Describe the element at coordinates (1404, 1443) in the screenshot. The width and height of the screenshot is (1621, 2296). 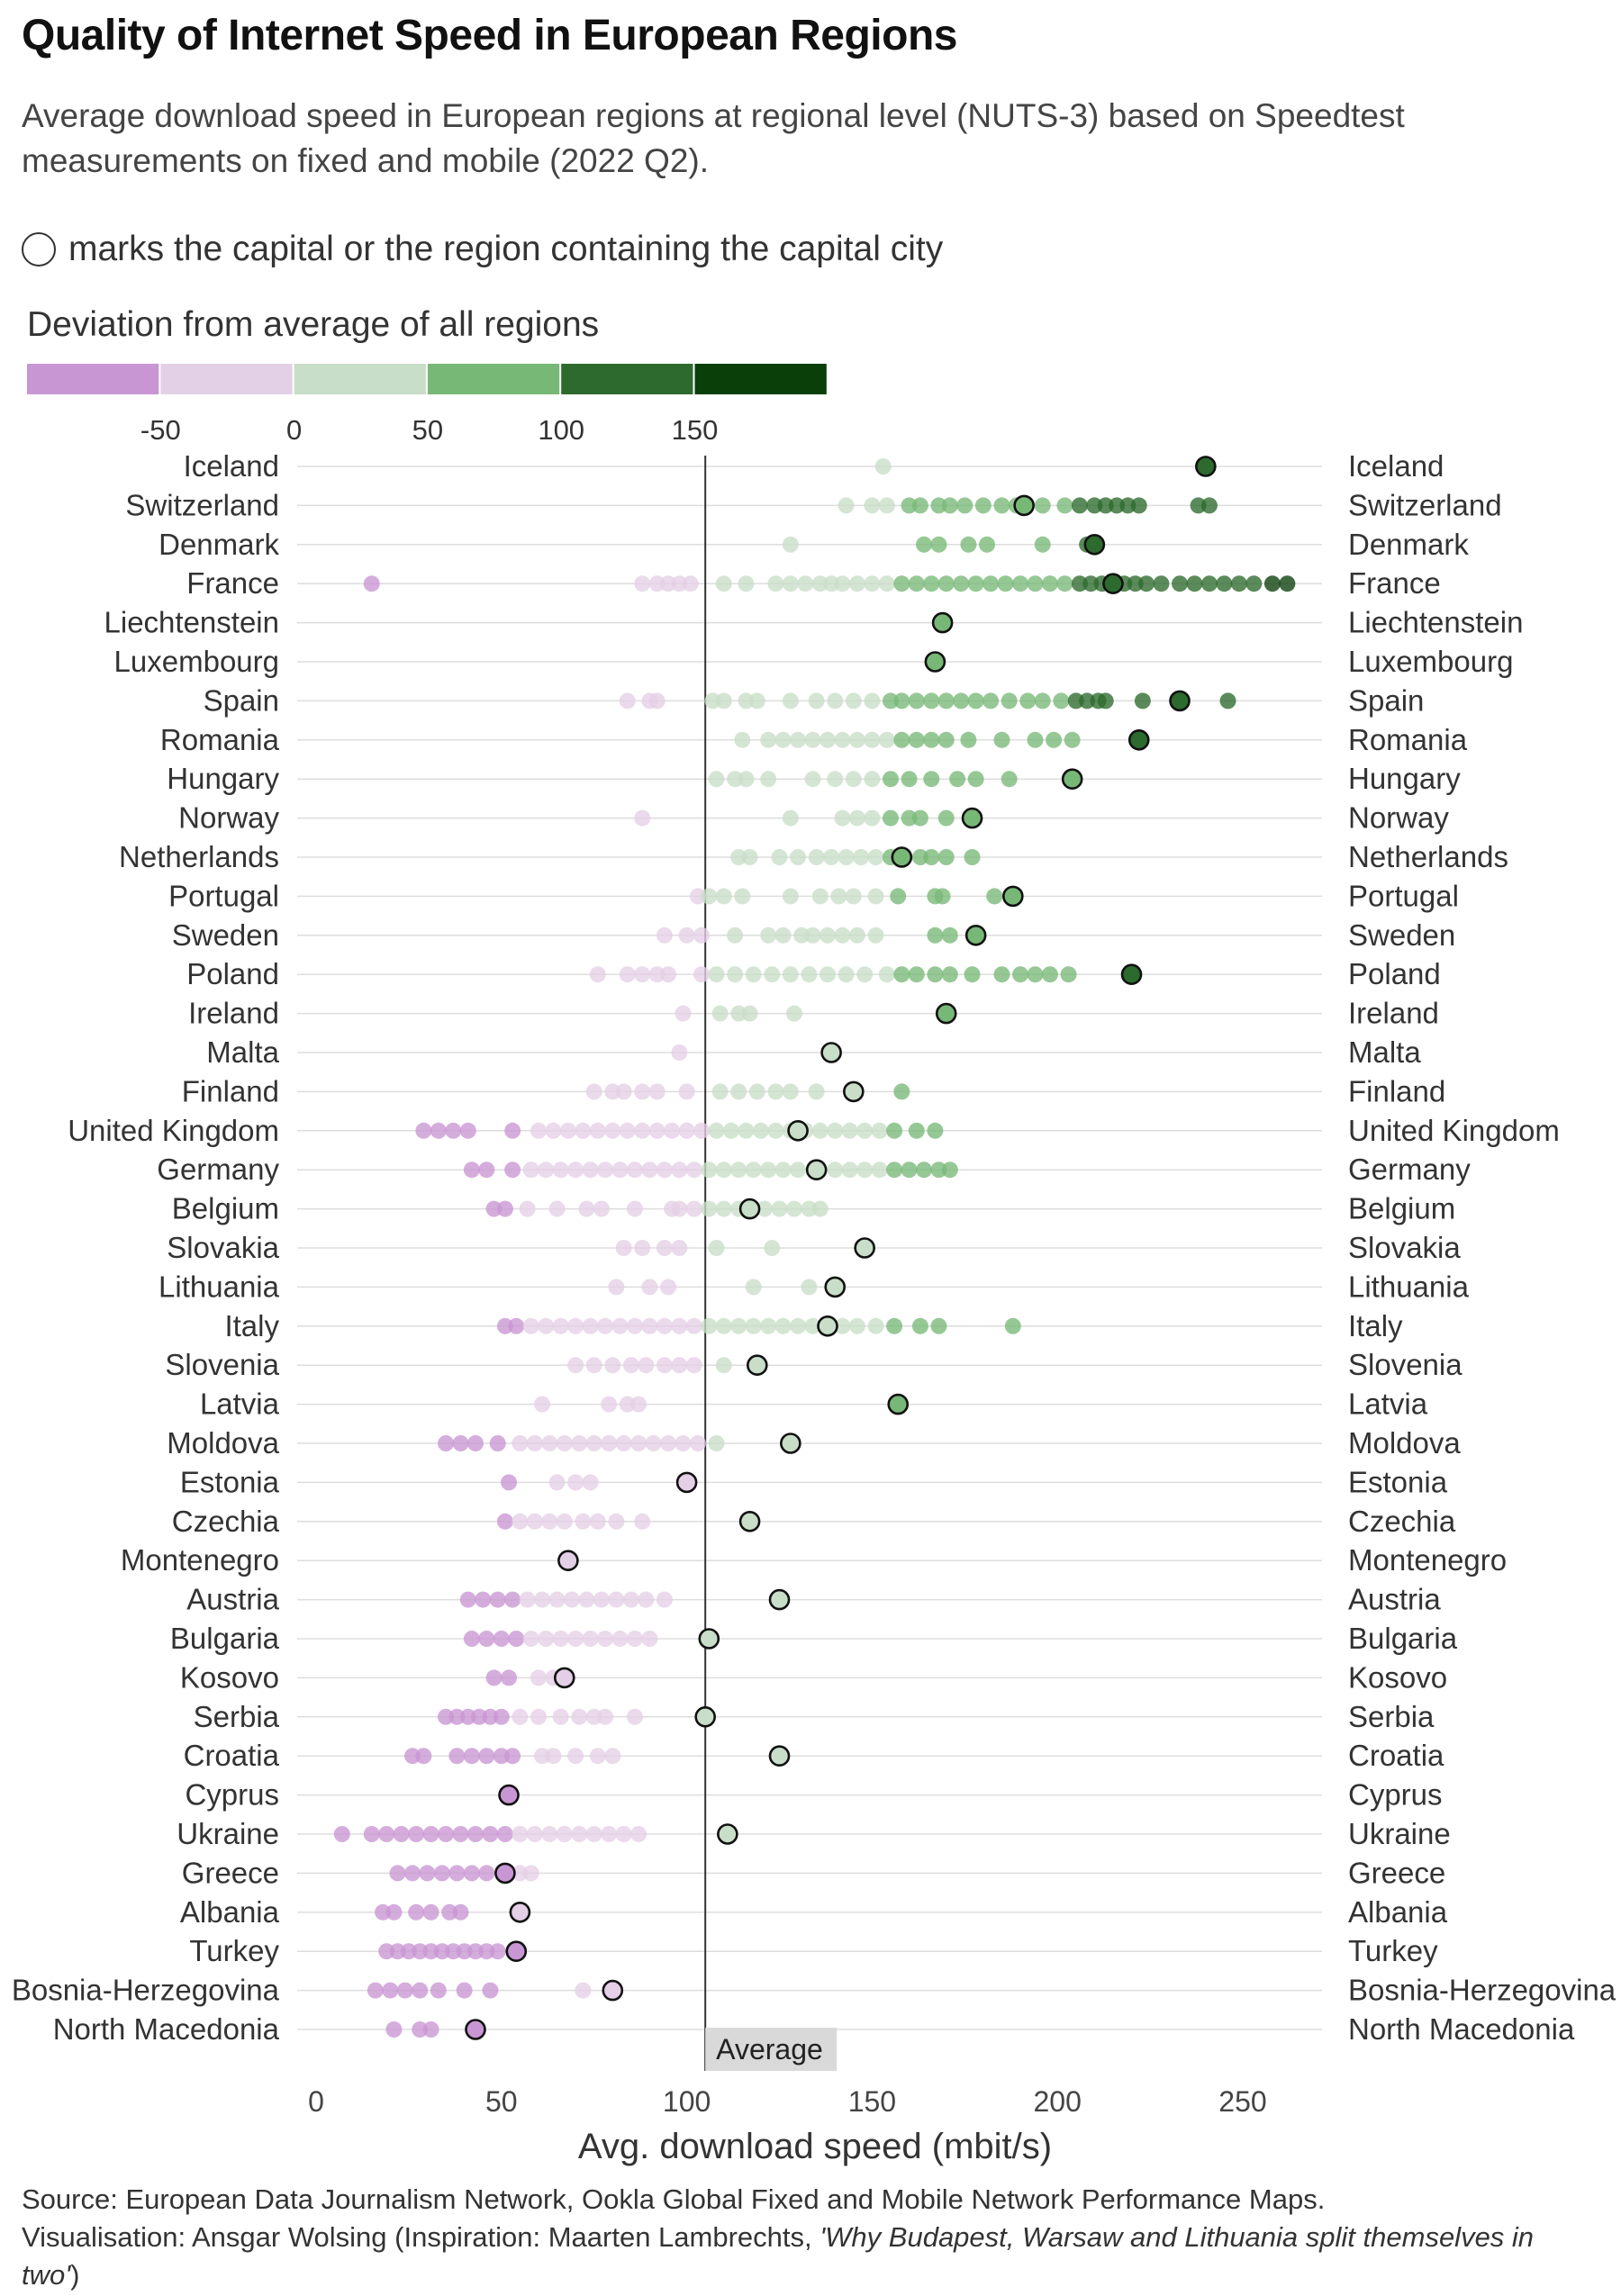
I see `country-label-right: Moldova` at that location.